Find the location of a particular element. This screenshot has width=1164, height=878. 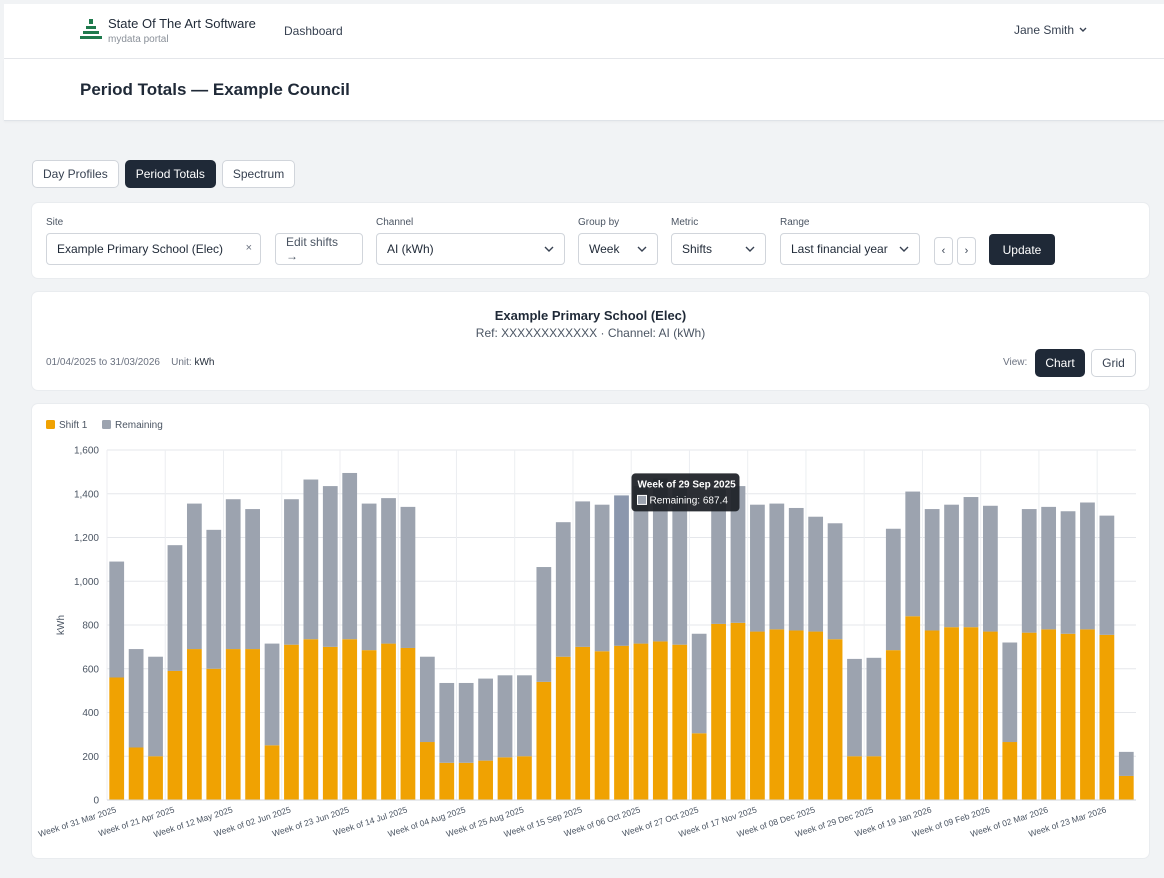

legend-label: Remaining is located at coordinates (139, 425).